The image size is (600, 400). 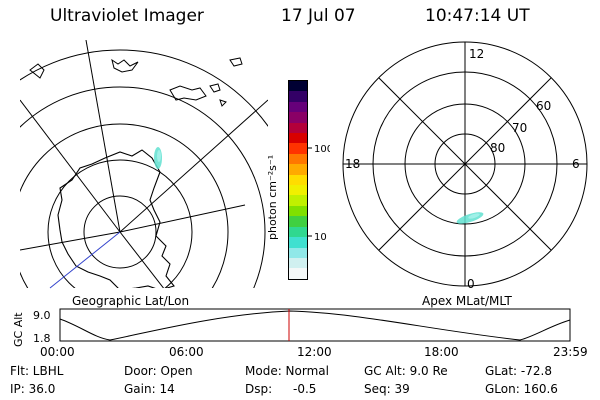 I want to click on gc-alt-info: GC Alt: 9.0 Re, so click(x=406, y=371).